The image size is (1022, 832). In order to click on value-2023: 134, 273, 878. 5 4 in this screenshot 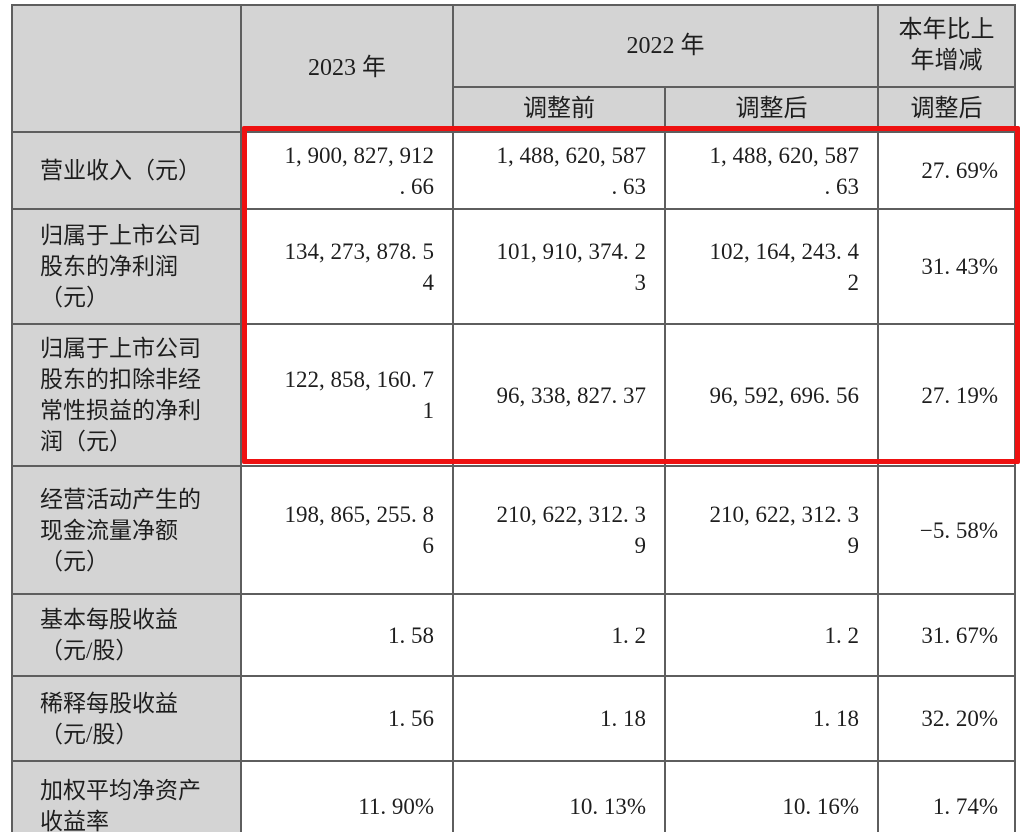, I will do `click(347, 266)`.